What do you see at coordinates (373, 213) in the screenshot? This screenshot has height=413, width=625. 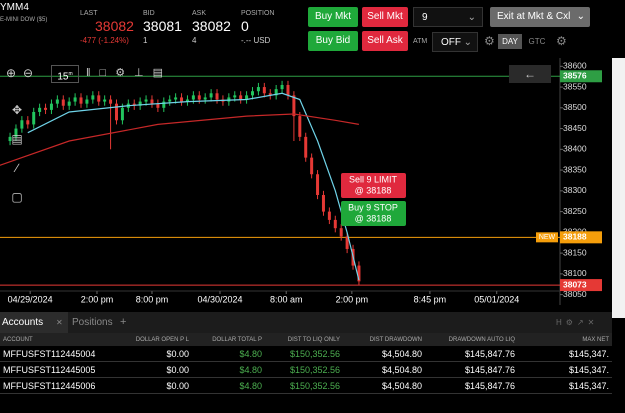 I see `order-label: Buy 9 STOP@ 38188` at bounding box center [373, 213].